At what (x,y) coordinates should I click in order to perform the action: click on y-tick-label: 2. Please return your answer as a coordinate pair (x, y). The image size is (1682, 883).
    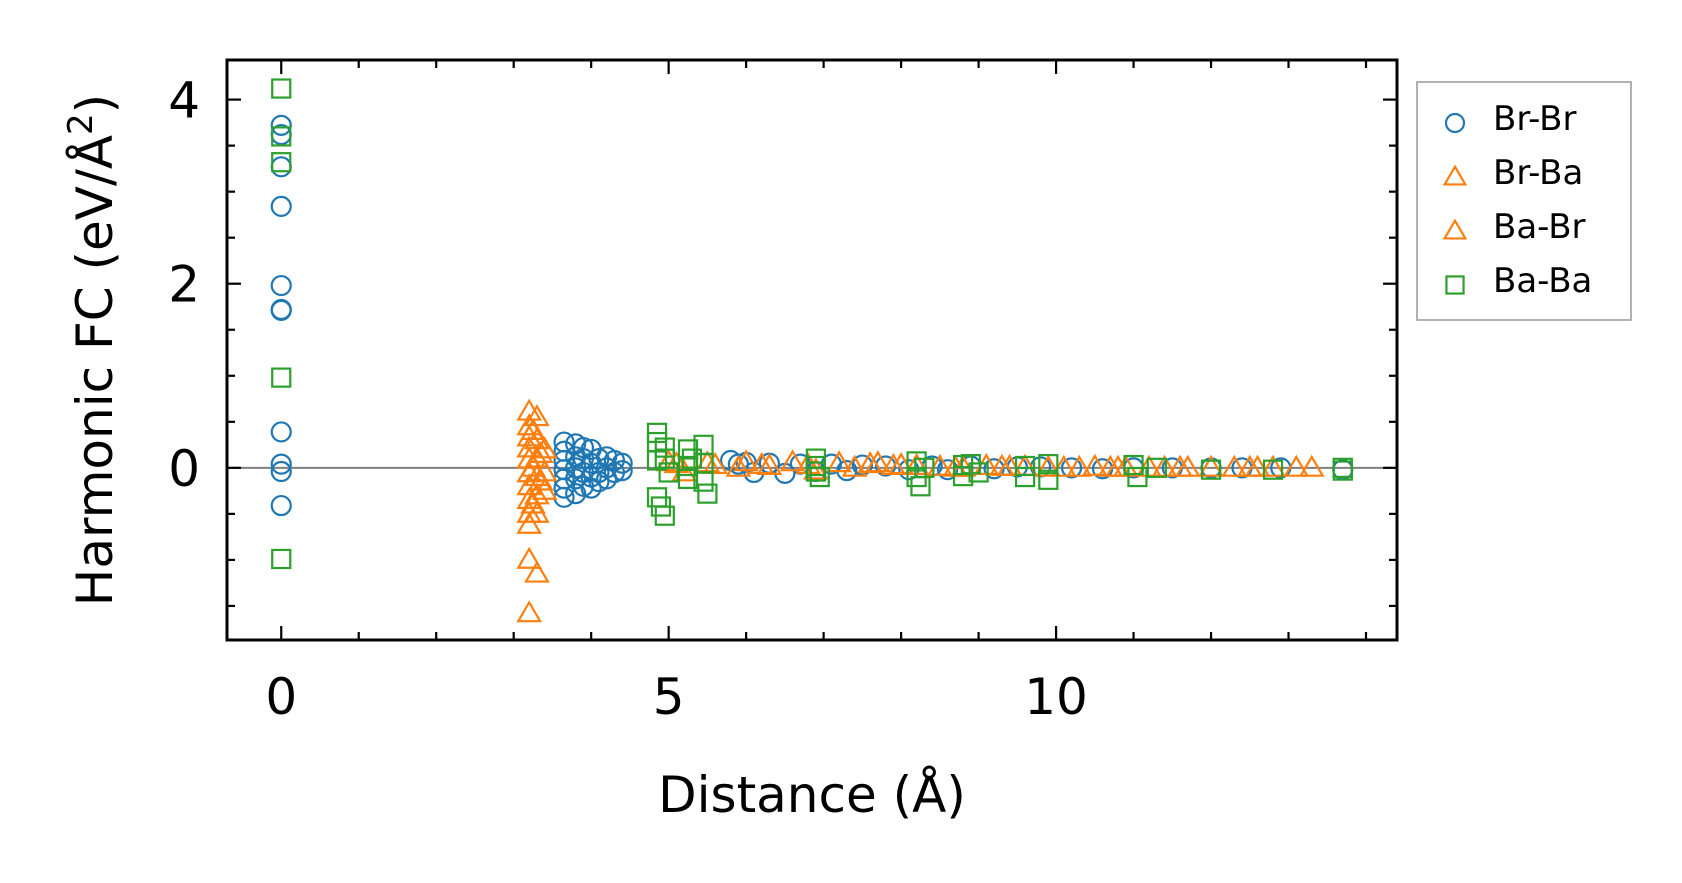
    Looking at the image, I should click on (184, 285).